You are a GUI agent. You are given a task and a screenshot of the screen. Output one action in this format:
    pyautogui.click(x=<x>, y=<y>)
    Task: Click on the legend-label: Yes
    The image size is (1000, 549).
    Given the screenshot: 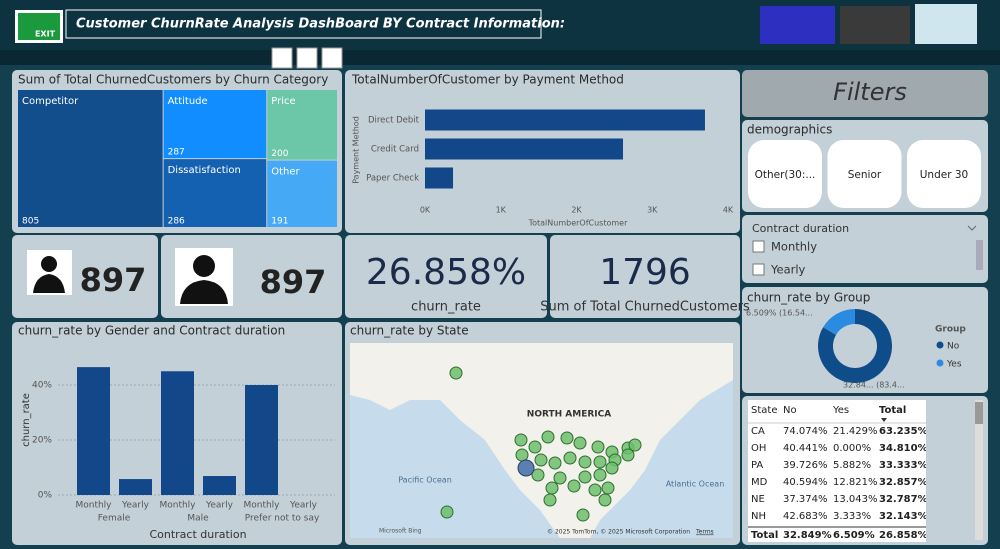 What is the action you would take?
    pyautogui.click(x=954, y=365)
    